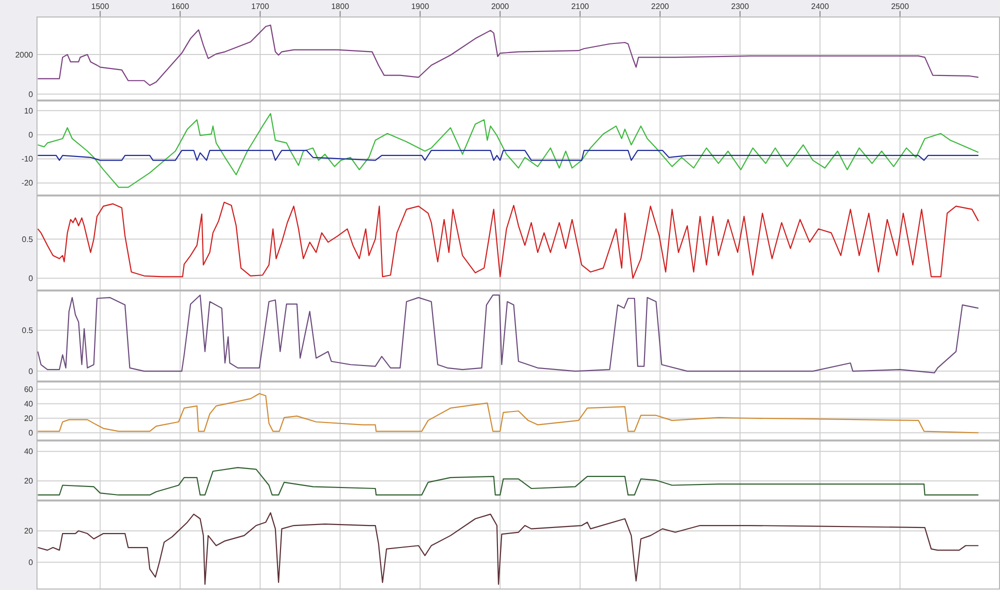 Image resolution: width=1000 pixels, height=590 pixels. What do you see at coordinates (740, 6) in the screenshot?
I see `x-tick-label: 2300` at bounding box center [740, 6].